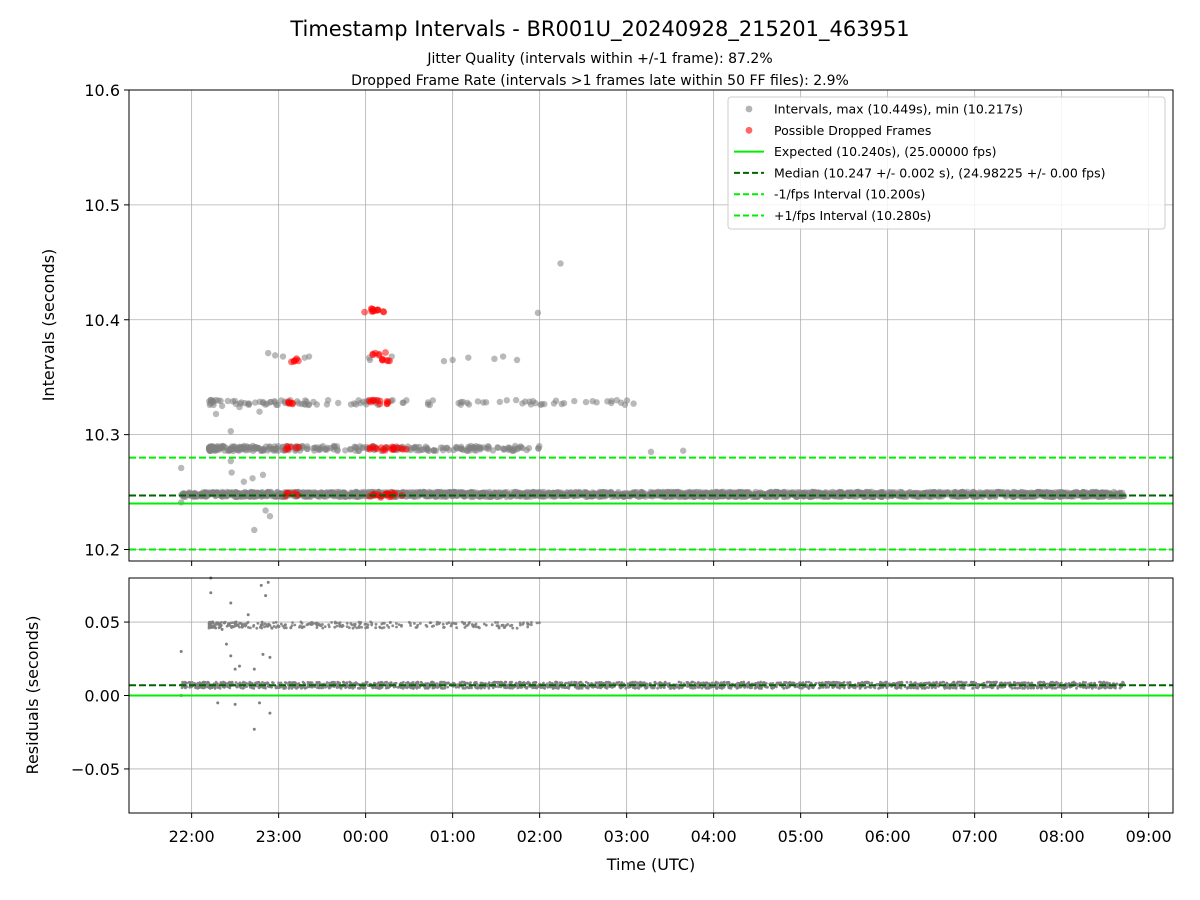 This screenshot has width=1200, height=900. I want to click on top-panel-x-ticks, so click(670, 563).